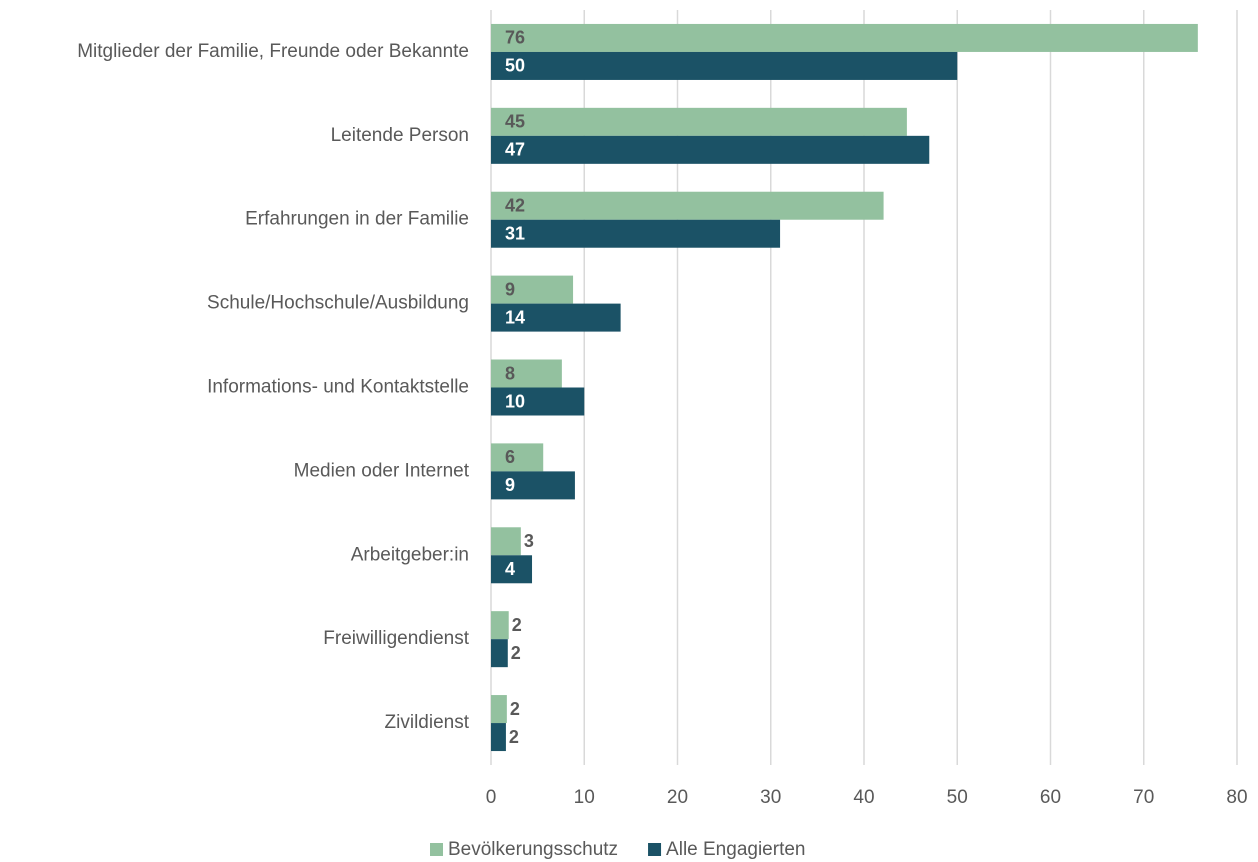 The height and width of the screenshot is (862, 1258). I want to click on x-tick-label: 80, so click(1236, 797).